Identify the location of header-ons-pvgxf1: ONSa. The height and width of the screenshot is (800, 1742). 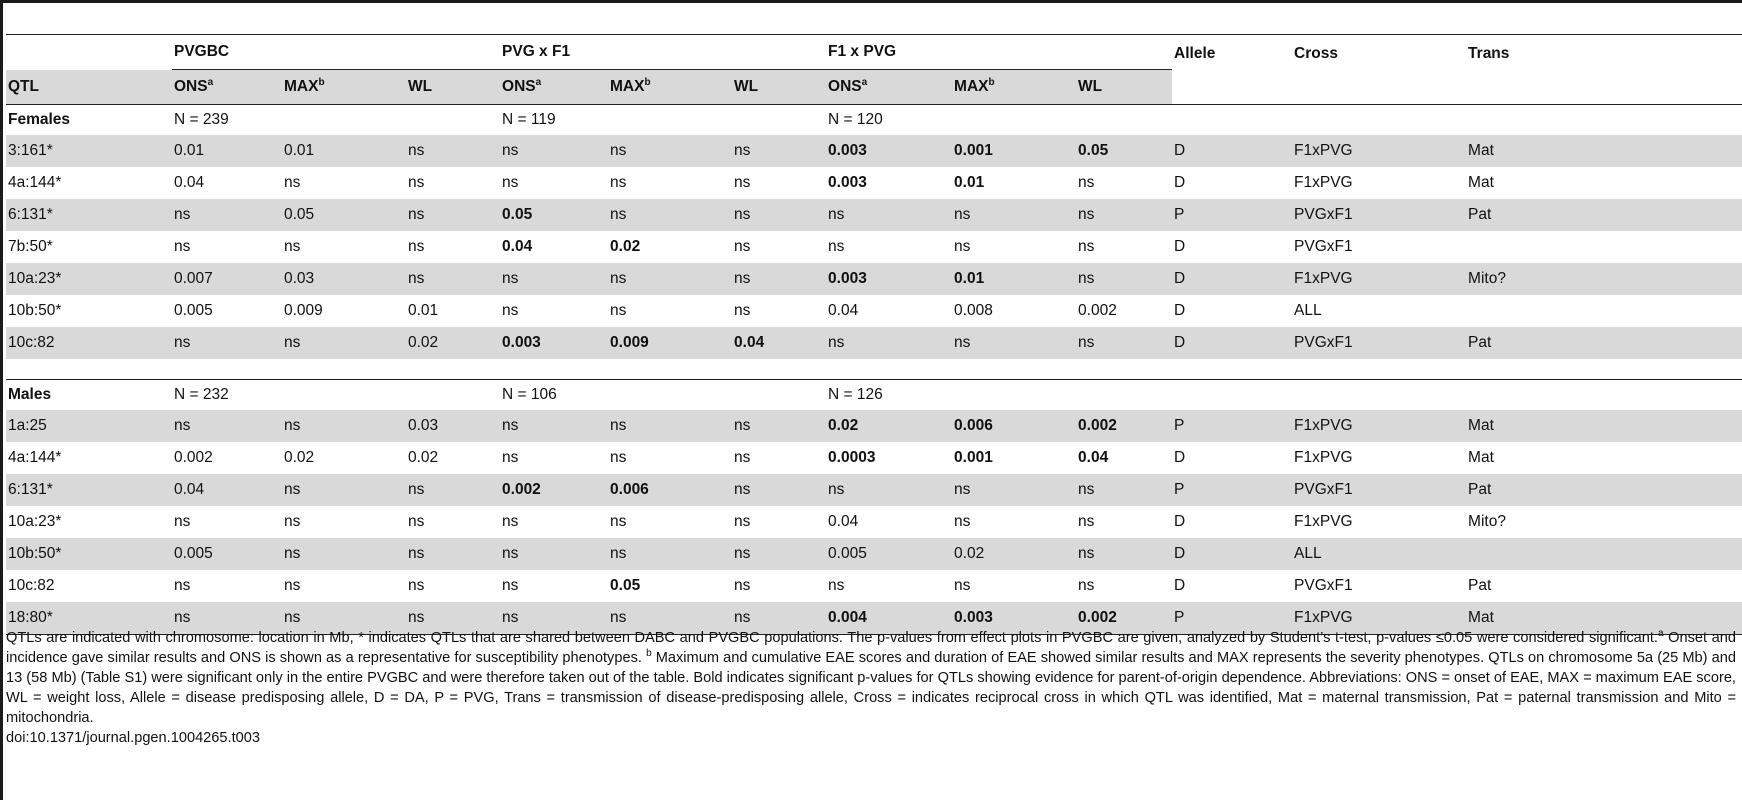
(554, 87).